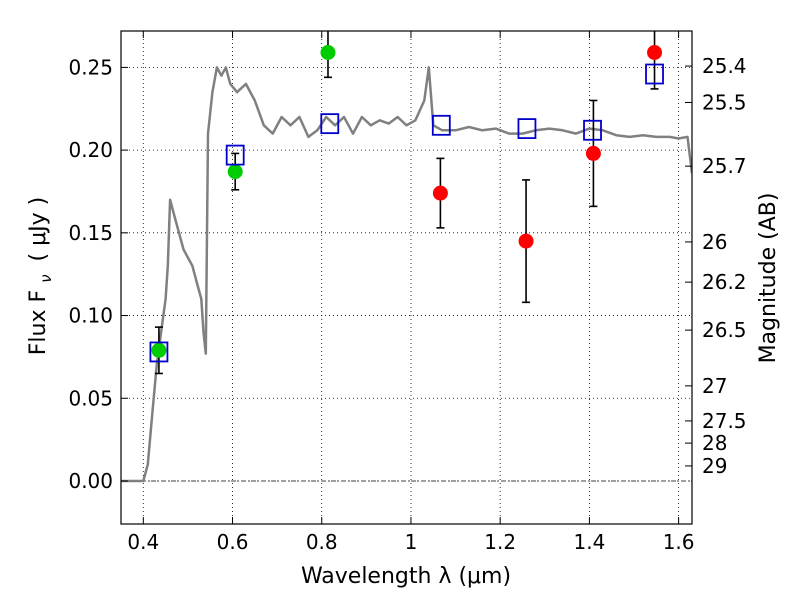  I want to click on y-axis-label-units: ( μJy ), so click(38, 229).